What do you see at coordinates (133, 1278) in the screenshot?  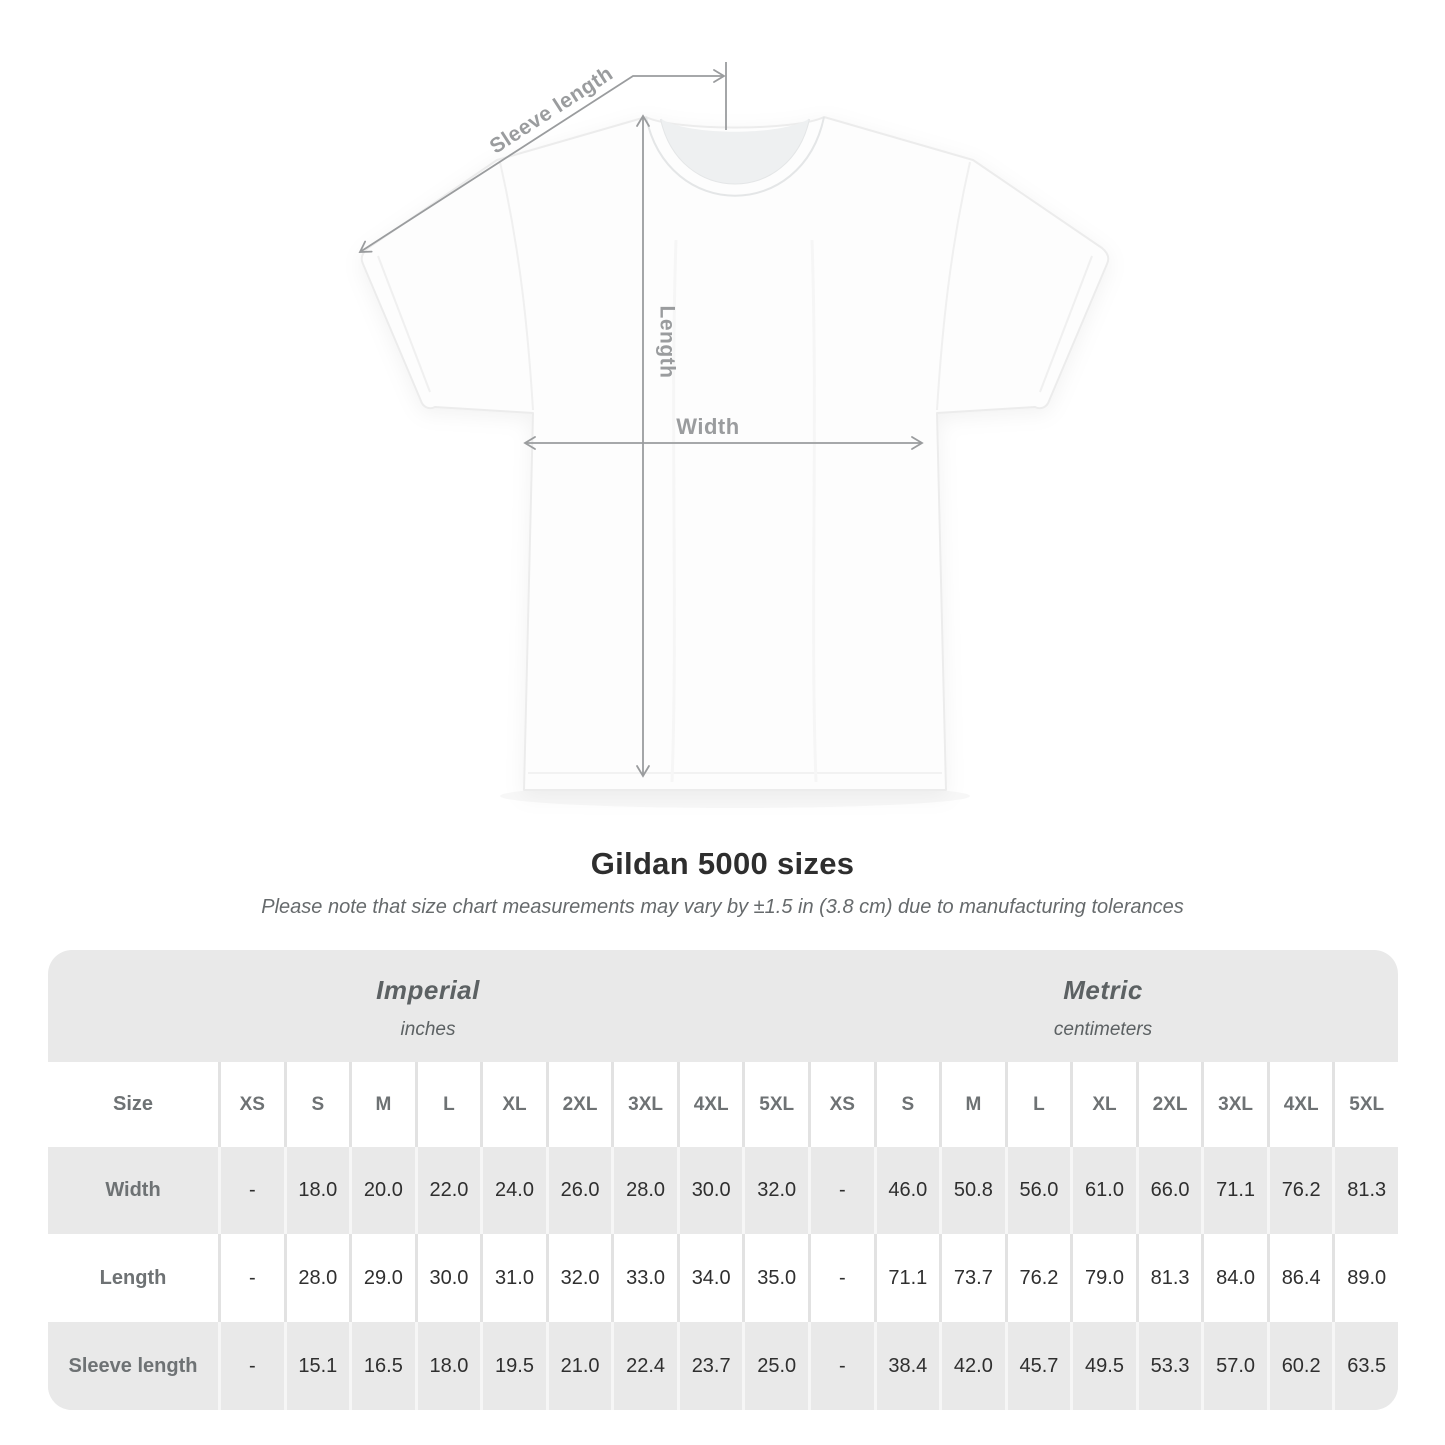 I see `row-label: Length` at bounding box center [133, 1278].